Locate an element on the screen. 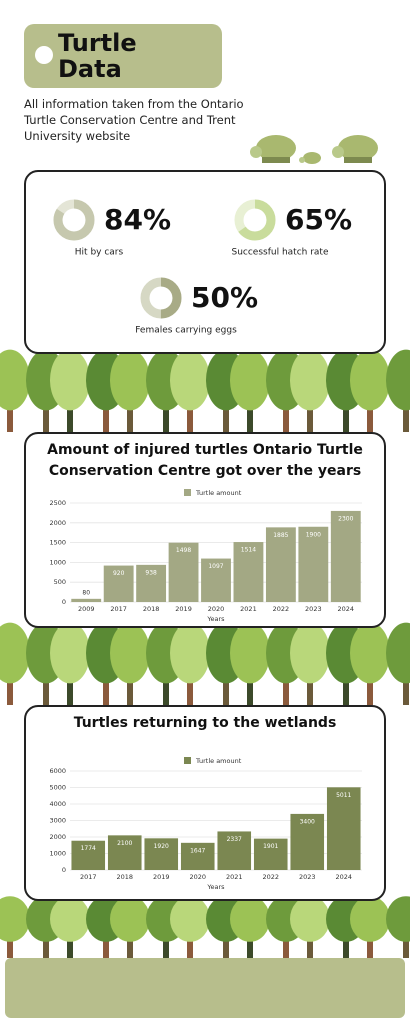 The width and height of the screenshot is (410, 1024). y-tick-label: 6000 is located at coordinates (57, 771).